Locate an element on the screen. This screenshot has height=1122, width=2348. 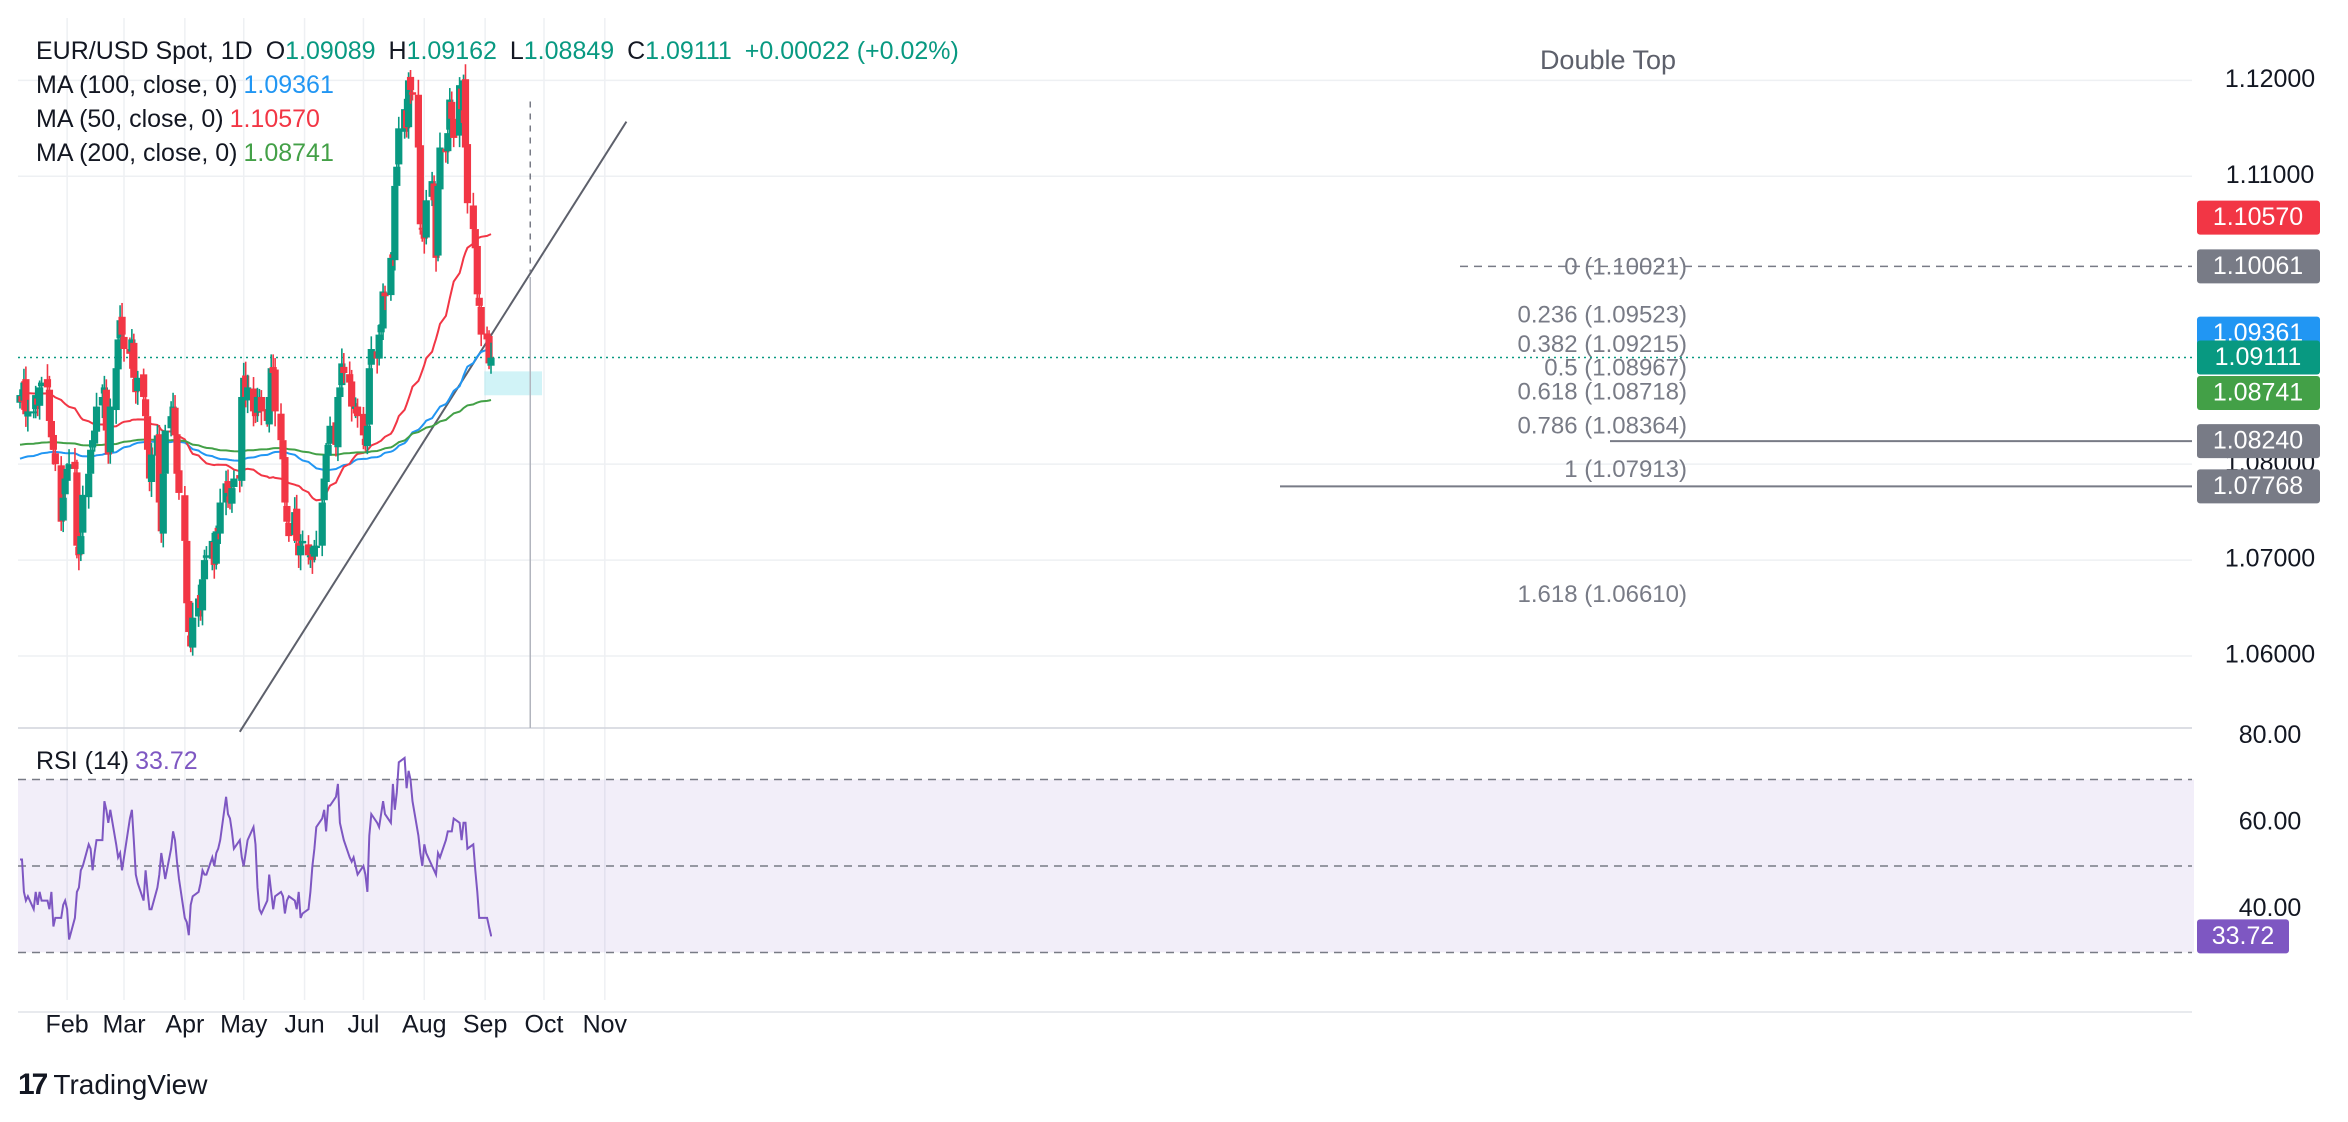
fib-level-label: 0.5 (1.08967) is located at coordinates (1615, 368).